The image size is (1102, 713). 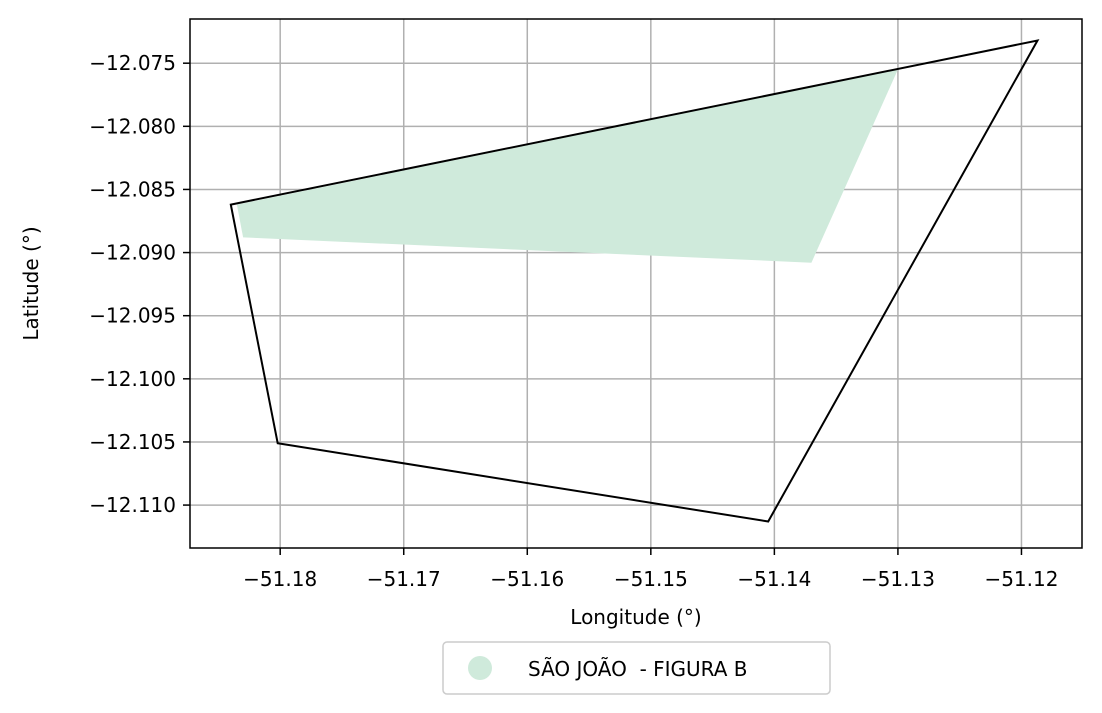 I want to click on y-tick-label: −12.085, so click(x=132, y=189).